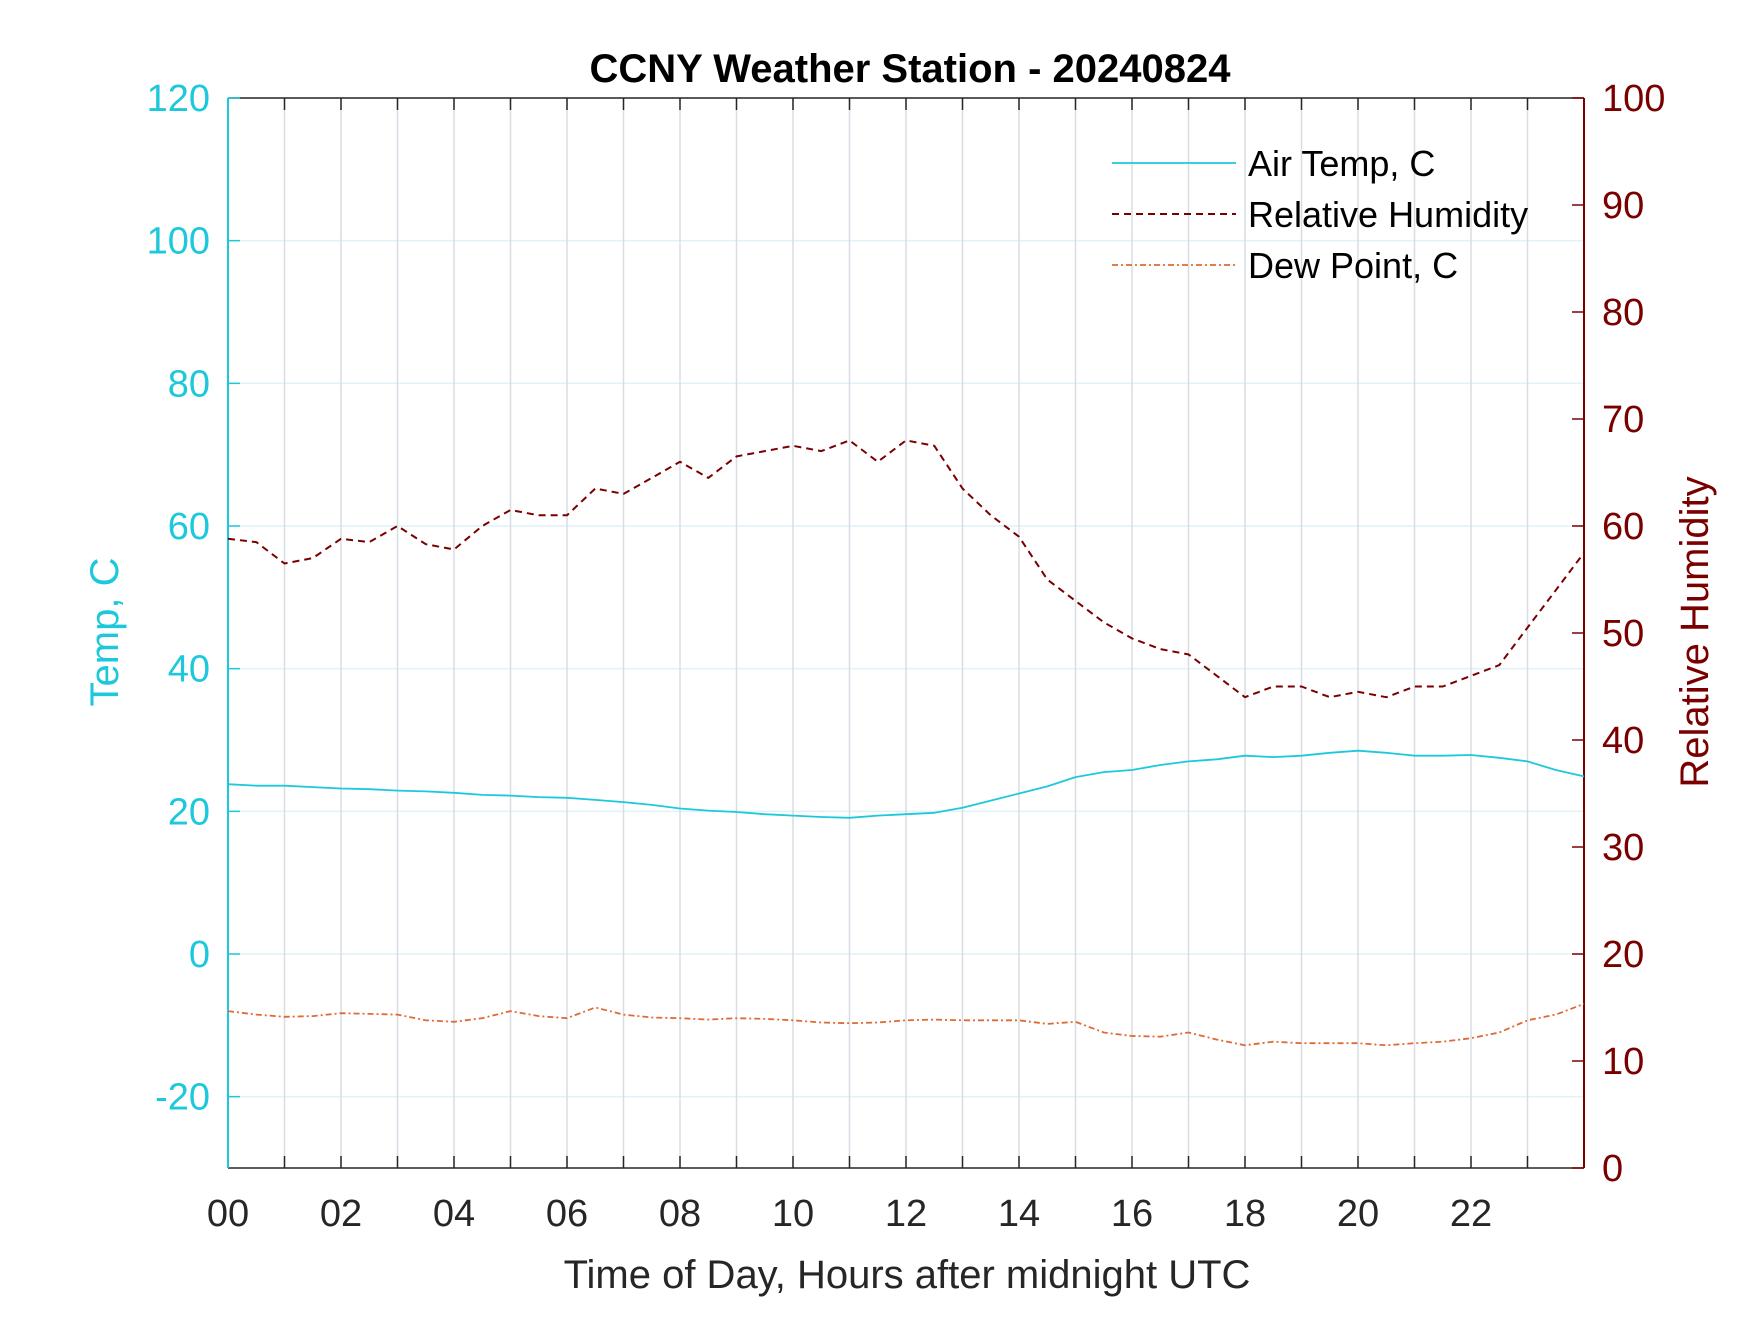 This screenshot has height=1318, width=1750. Describe the element at coordinates (793, 1214) in the screenshot. I see `x-tick-label: 10` at that location.